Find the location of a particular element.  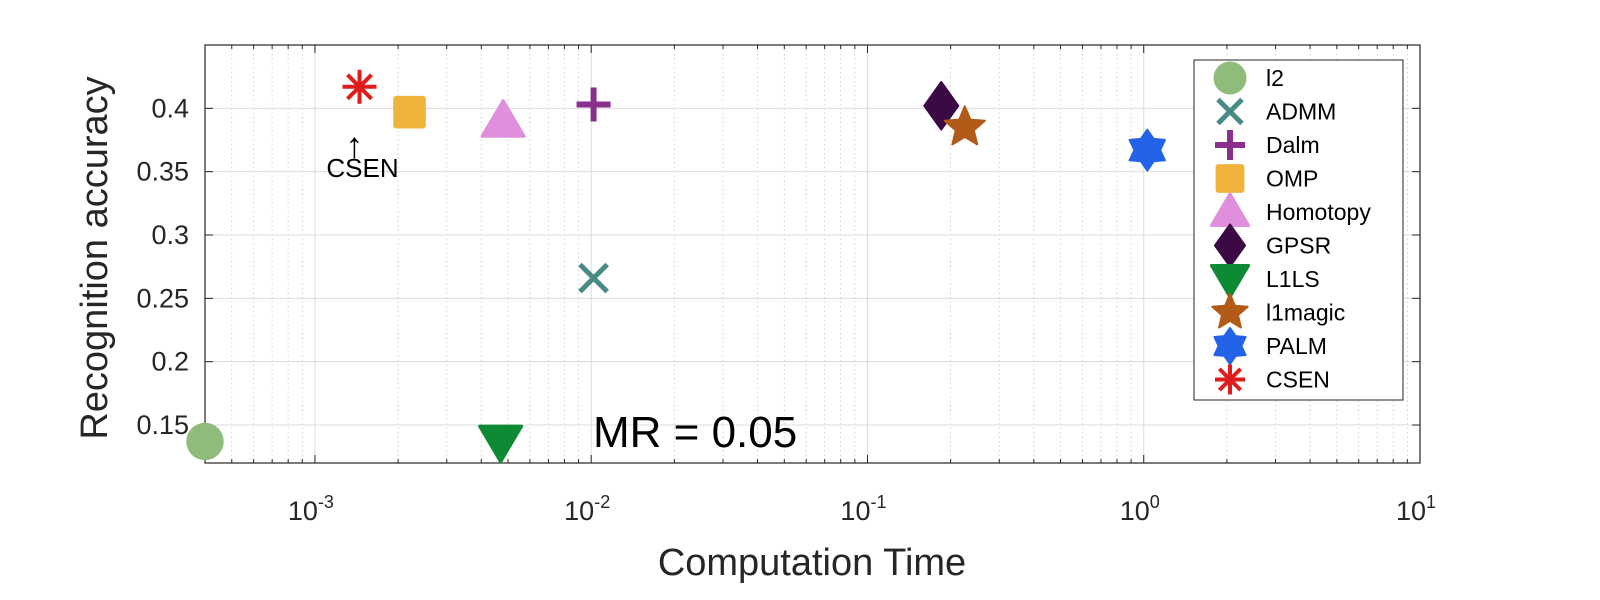

legend-item-l1magic: l1magic is located at coordinates (1278, 310).